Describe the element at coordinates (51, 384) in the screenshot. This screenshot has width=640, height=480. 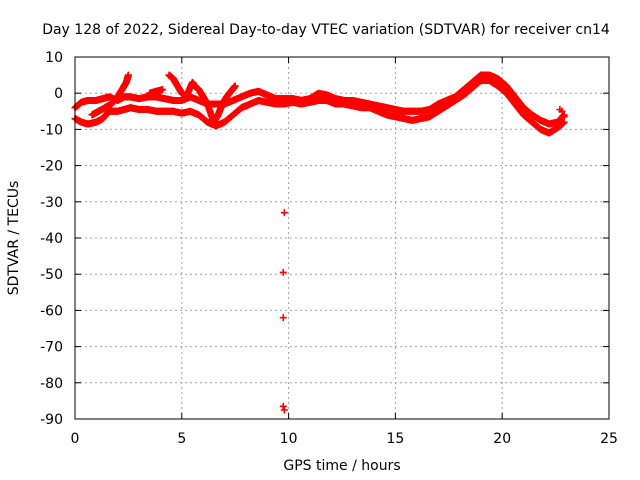
I see `y-tick-label: -80` at that location.